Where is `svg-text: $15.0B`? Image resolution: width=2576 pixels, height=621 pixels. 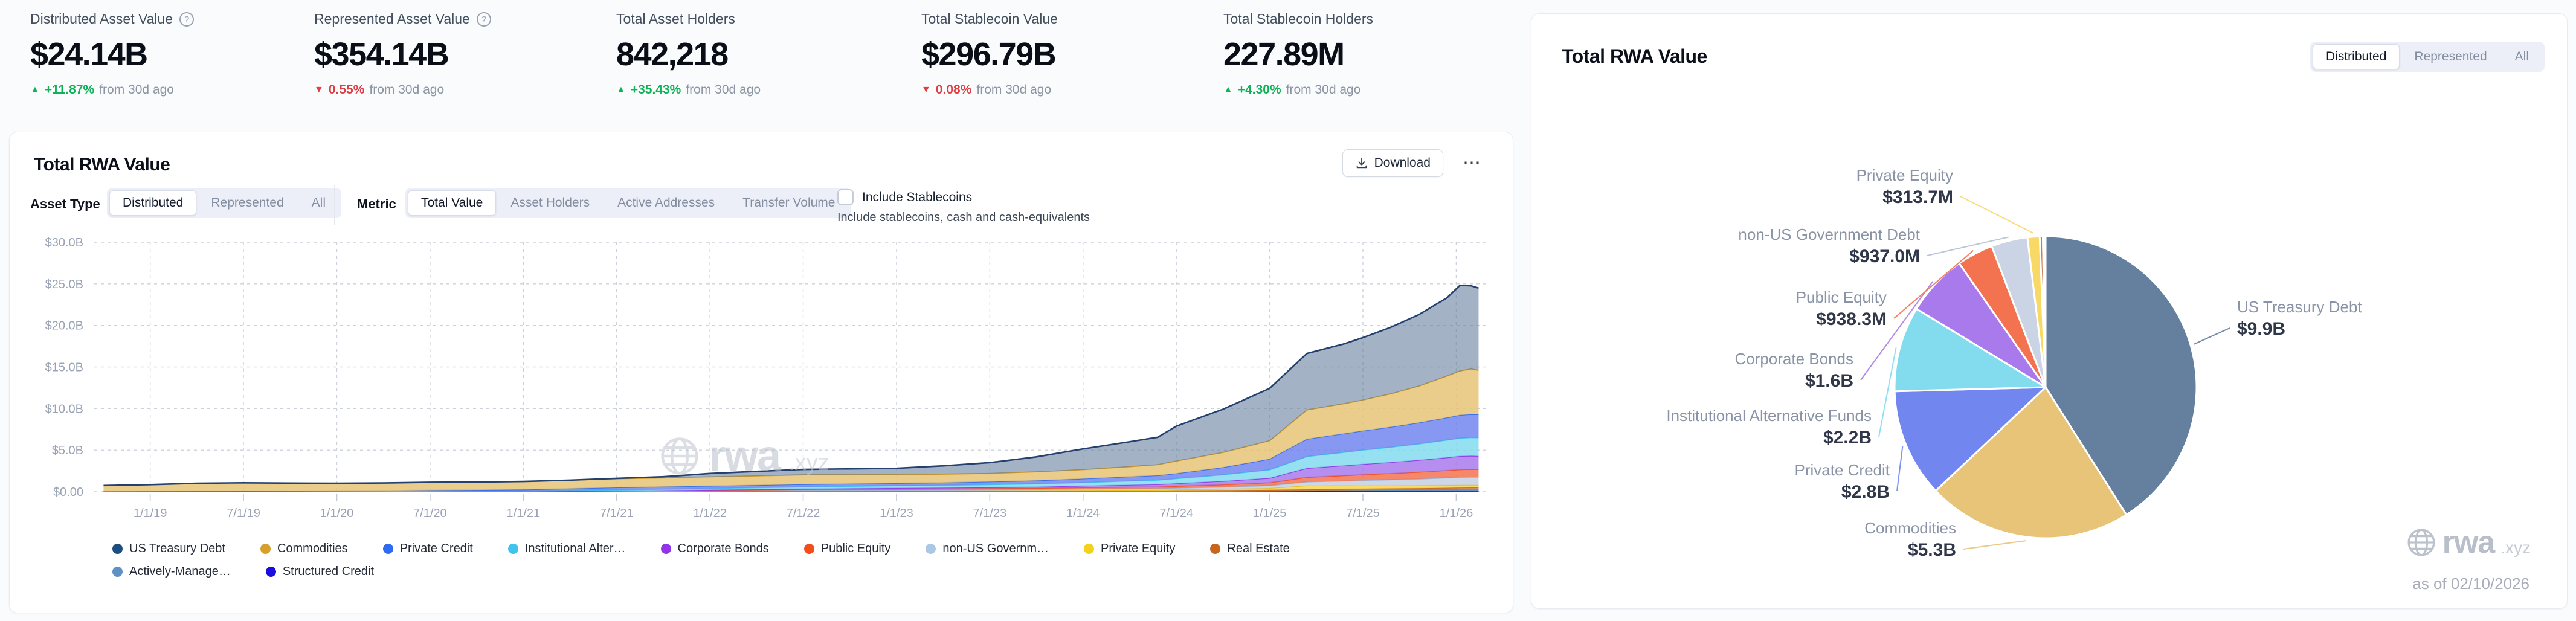
svg-text: $15.0B is located at coordinates (64, 368).